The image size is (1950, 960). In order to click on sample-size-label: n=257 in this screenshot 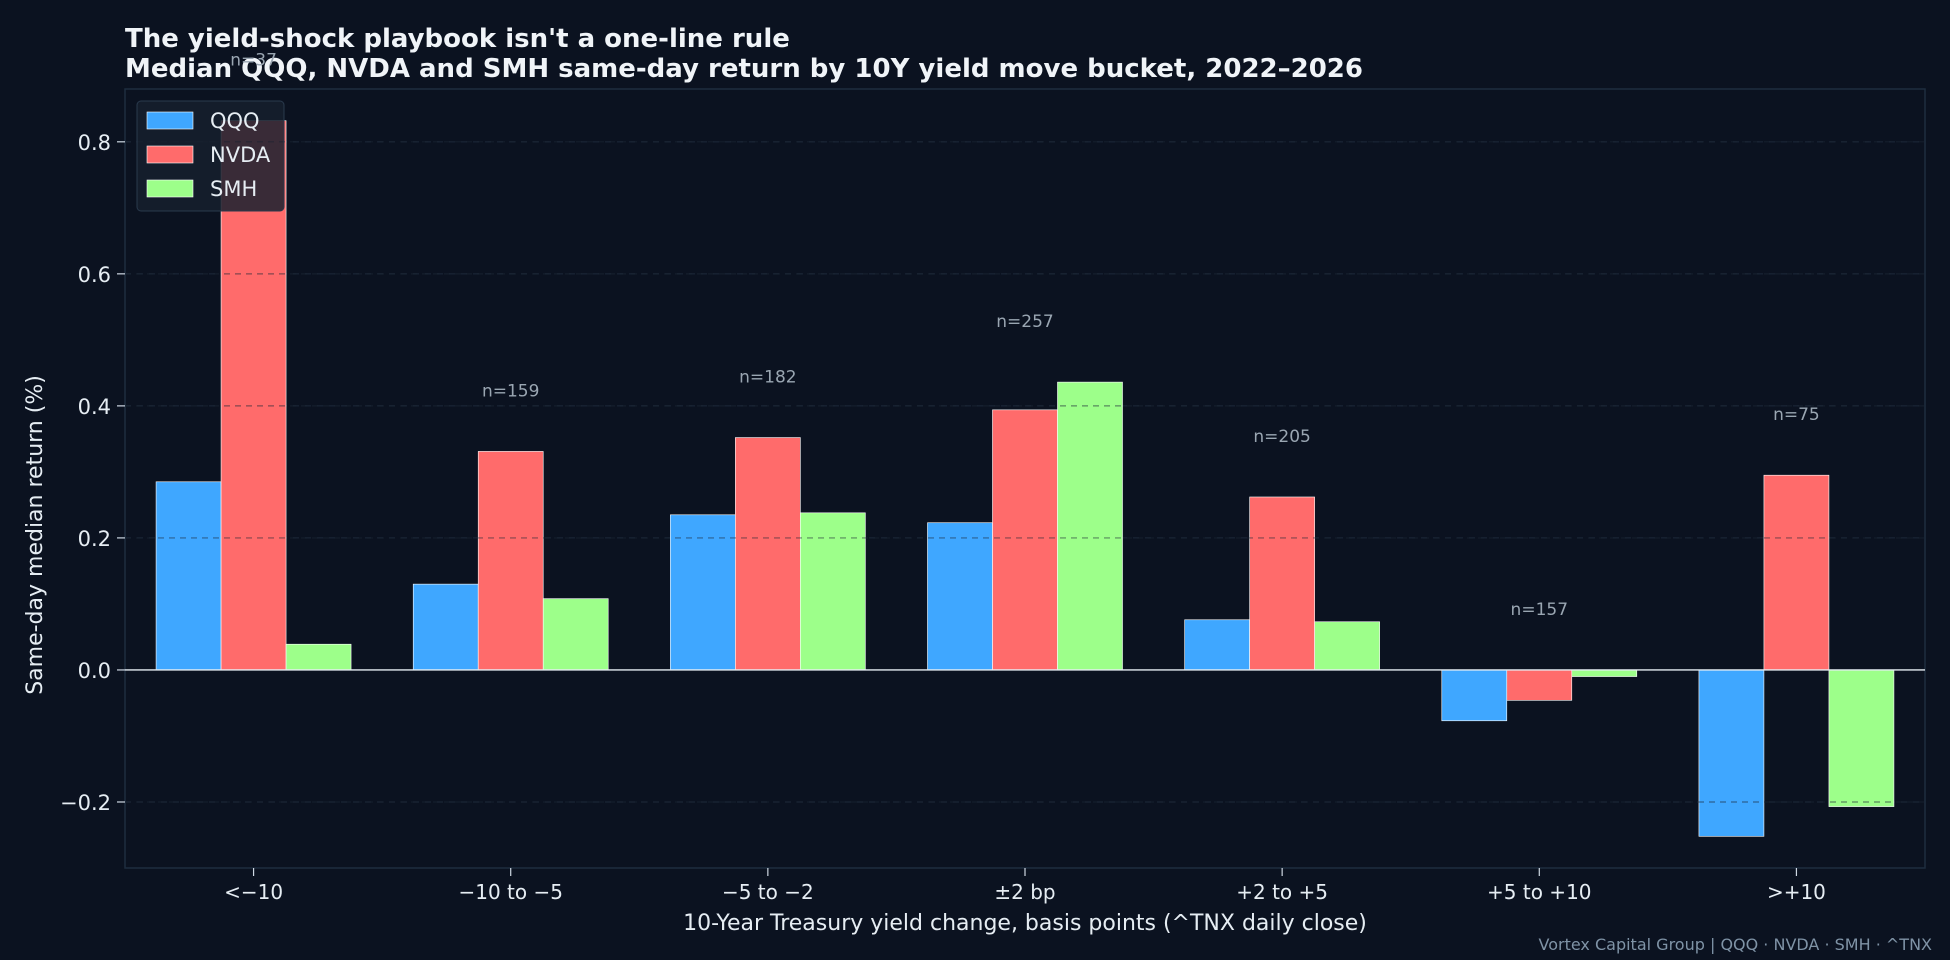, I will do `click(1024, 322)`.